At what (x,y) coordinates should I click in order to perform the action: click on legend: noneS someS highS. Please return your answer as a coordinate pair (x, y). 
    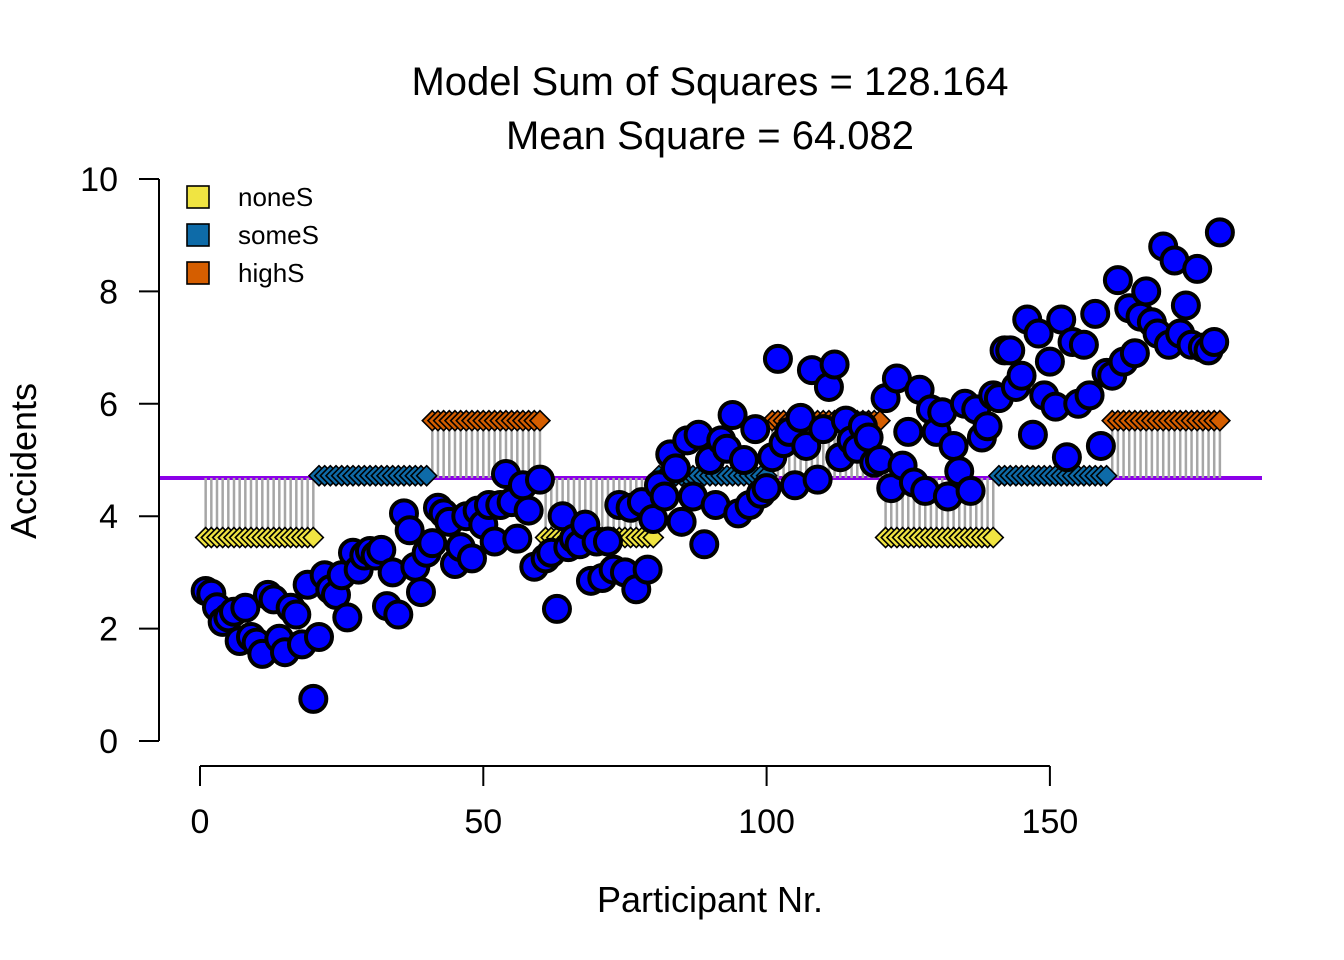
    Looking at the image, I should click on (252, 235).